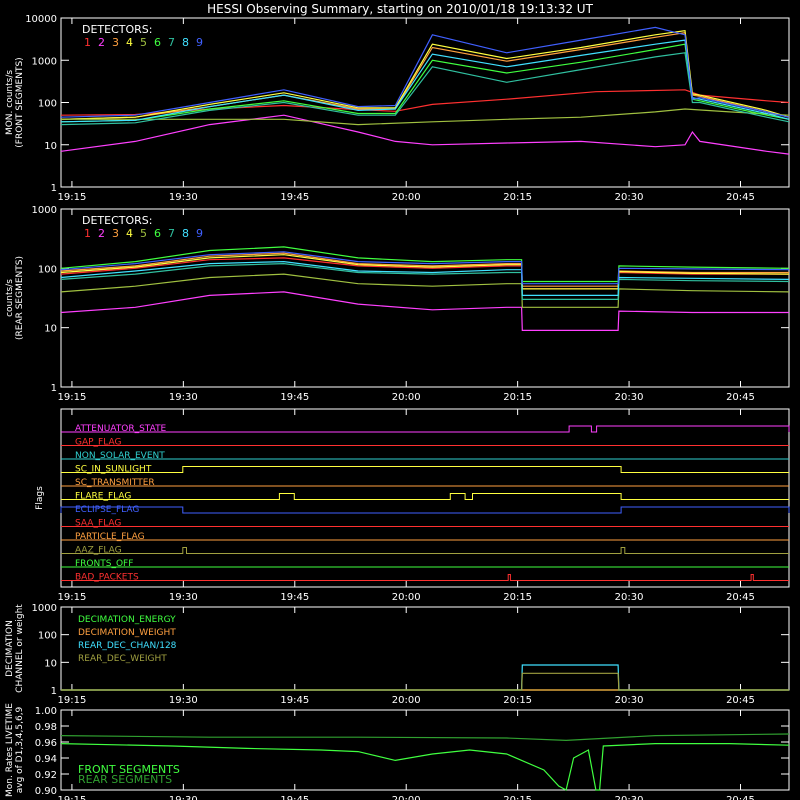 The image size is (800, 800). Describe the element at coordinates (98, 551) in the screenshot. I see `flag-label-aaz-flag: AAZ_FLAG` at that location.